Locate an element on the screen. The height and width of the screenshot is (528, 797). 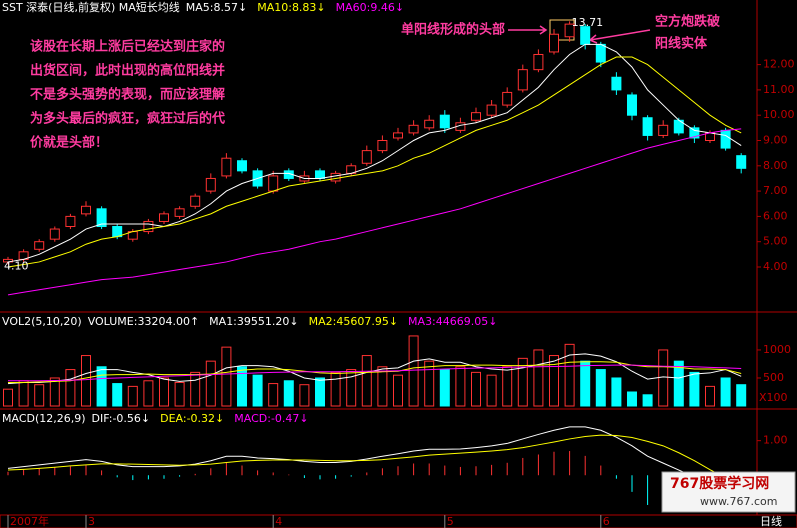
y-tick-label: 9.00 is located at coordinates (775, 139).